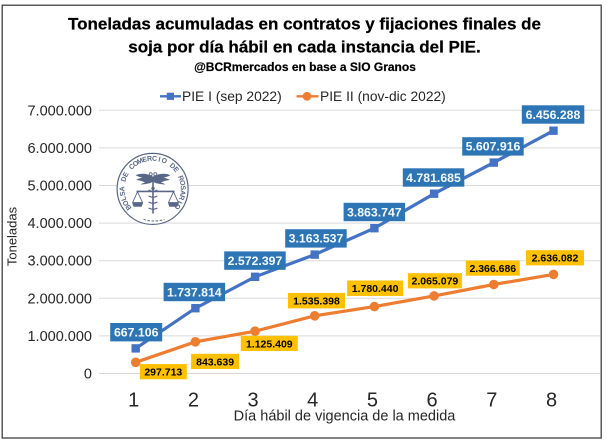  Describe the element at coordinates (124, 198) in the screenshot. I see `svg-text: L` at that location.